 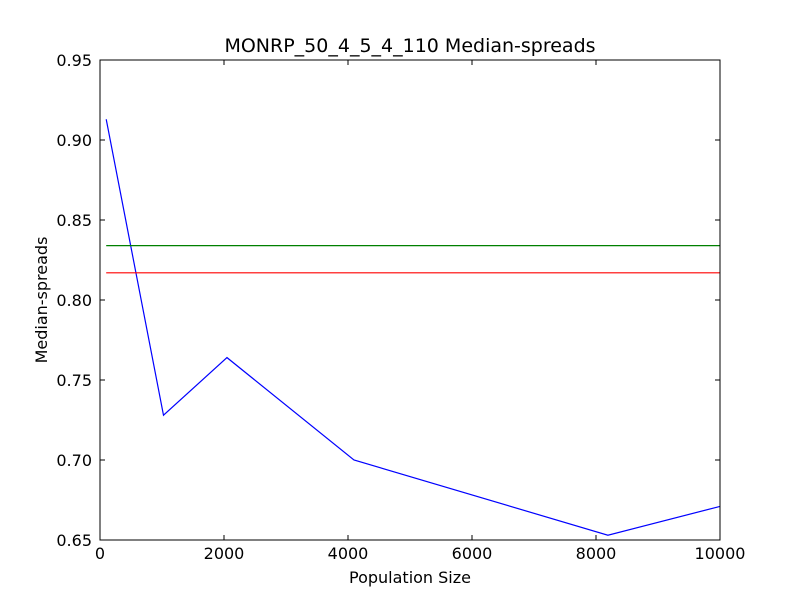 I want to click on y-axis-title: Median-spreads, so click(x=41, y=300).